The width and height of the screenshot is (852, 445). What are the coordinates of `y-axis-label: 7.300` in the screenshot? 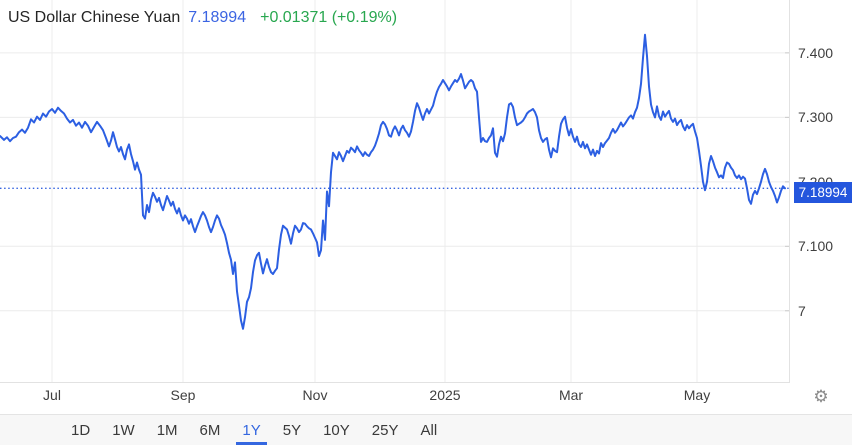 It's located at (816, 117).